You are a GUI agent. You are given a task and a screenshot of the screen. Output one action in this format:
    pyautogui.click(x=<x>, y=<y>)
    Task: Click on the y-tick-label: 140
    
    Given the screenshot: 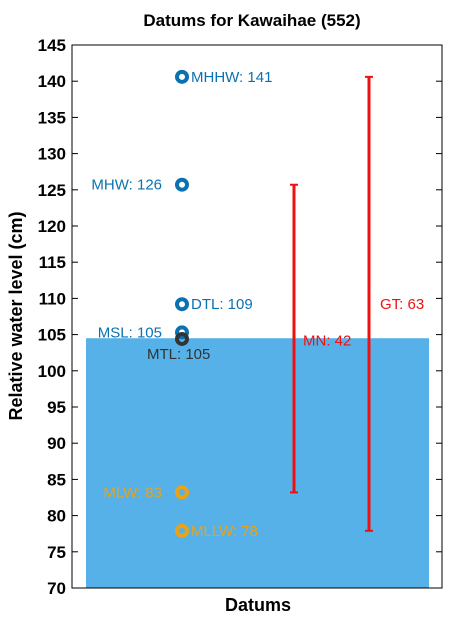 What is the action you would take?
    pyautogui.click(x=52, y=81)
    